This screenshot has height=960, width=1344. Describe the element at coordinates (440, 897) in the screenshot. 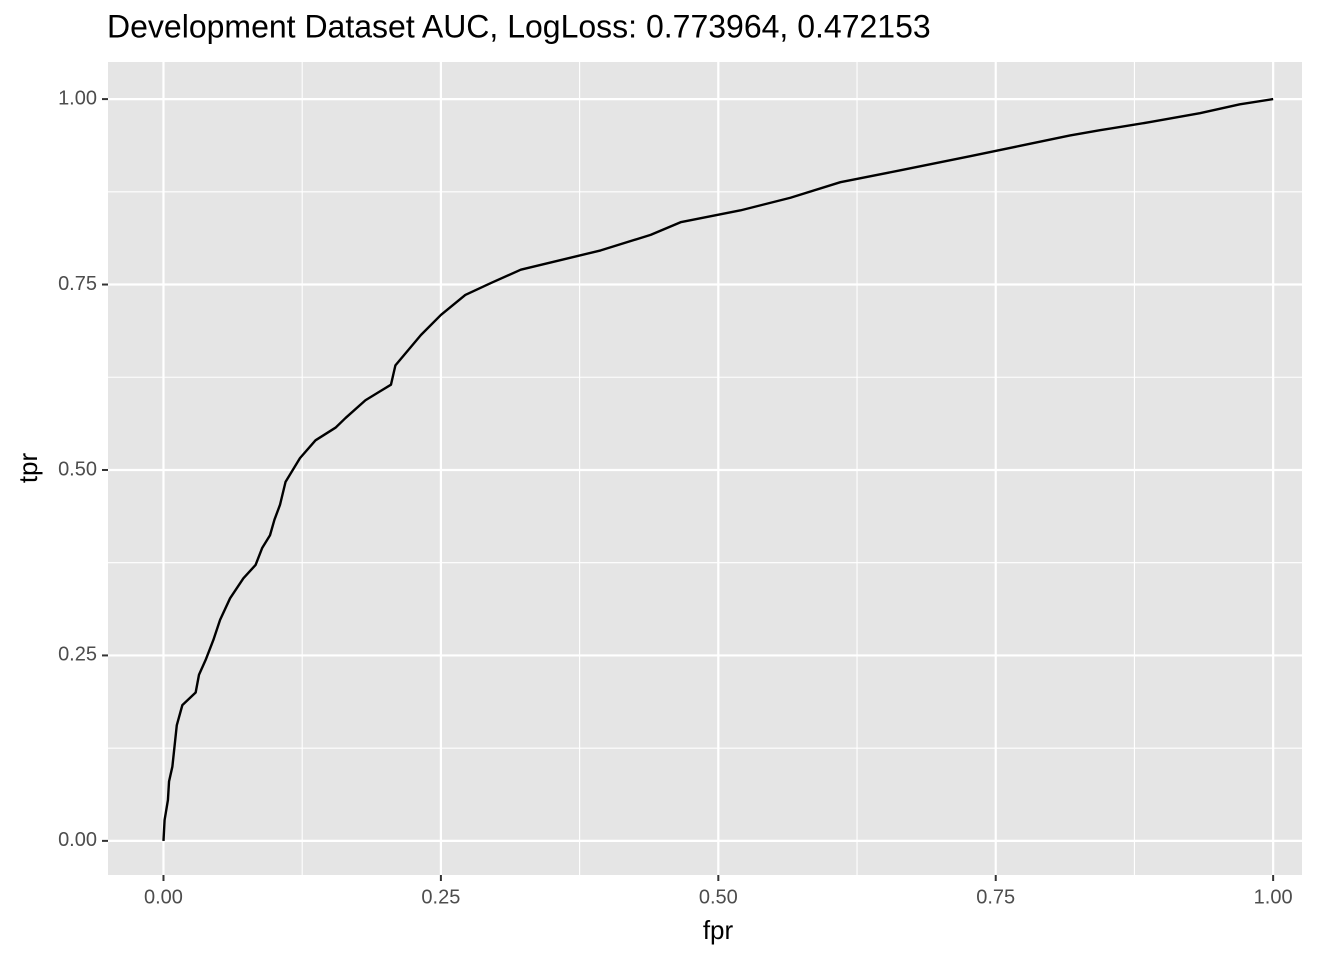

I see `x-tick-label: 0.25` at that location.